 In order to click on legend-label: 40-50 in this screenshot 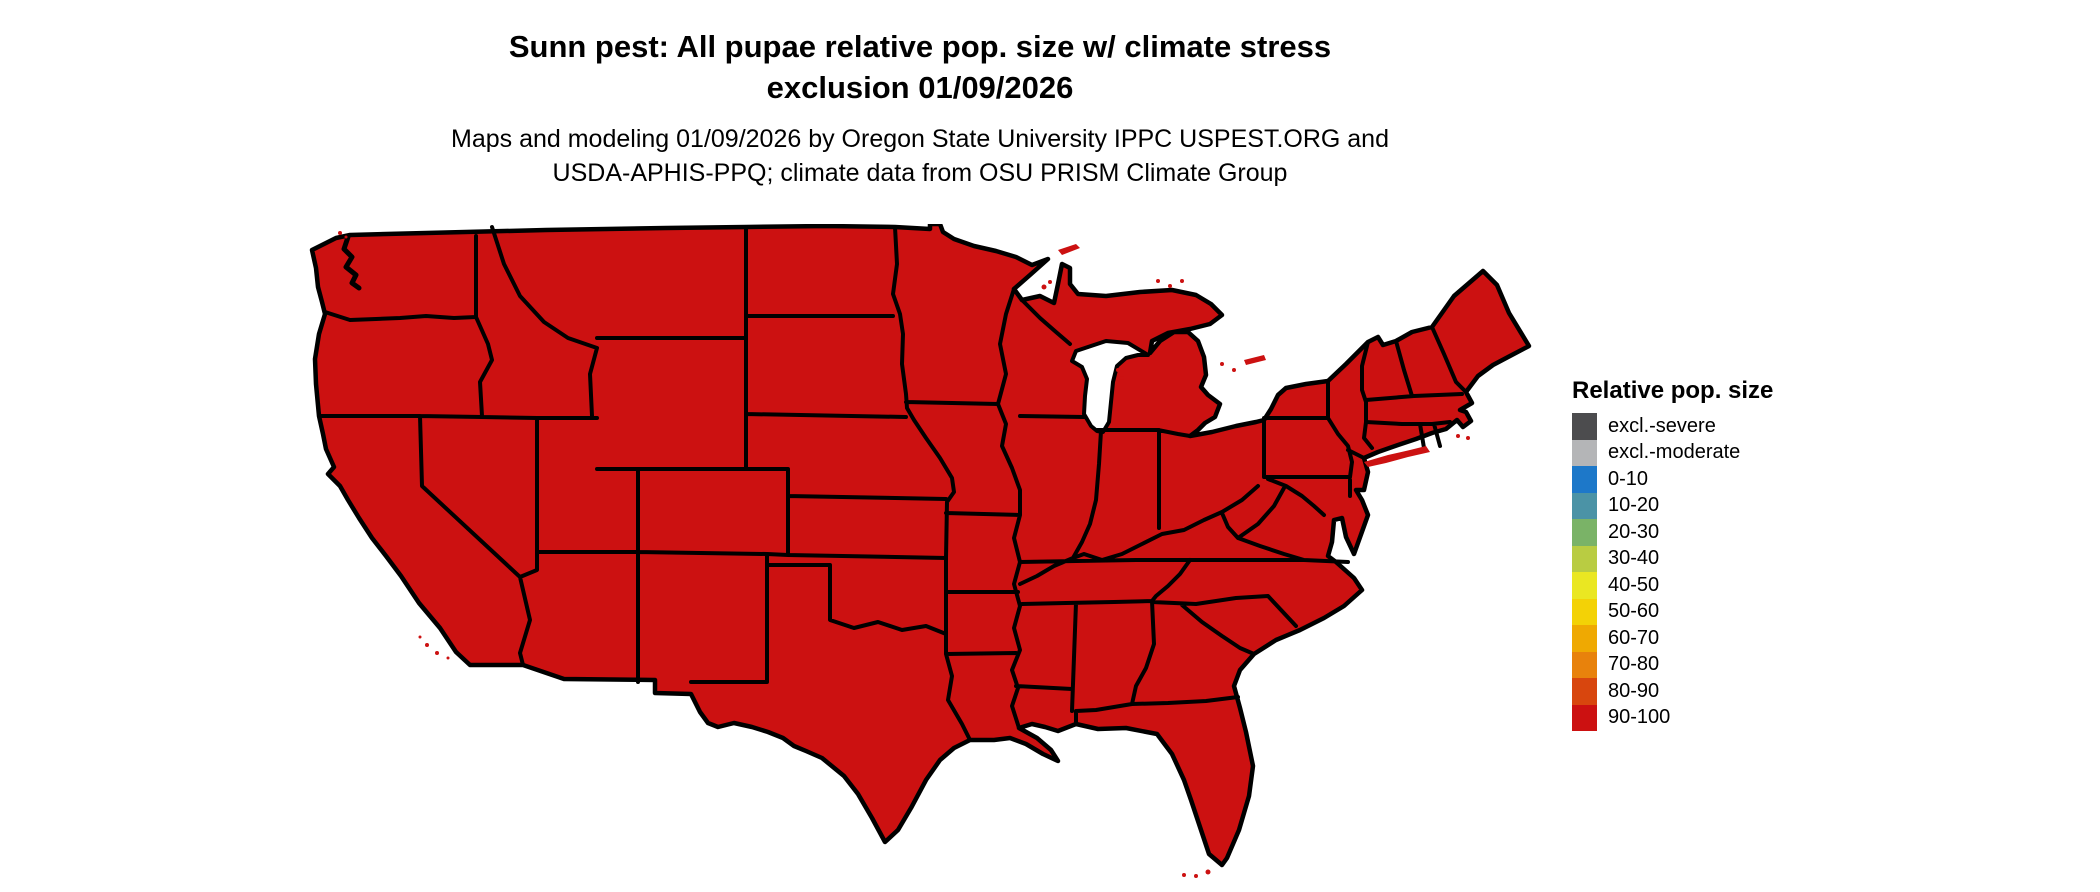, I will do `click(1634, 584)`.